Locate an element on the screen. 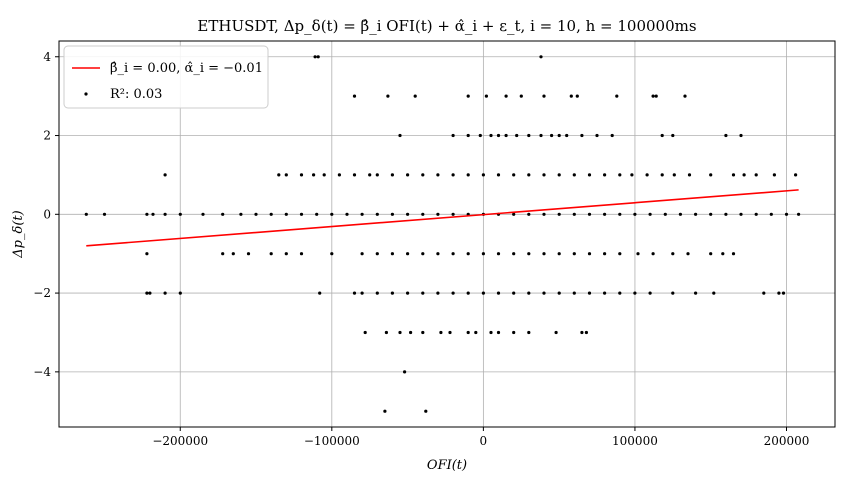 The image size is (844, 481). x-tick-label: −200000 is located at coordinates (180, 441).